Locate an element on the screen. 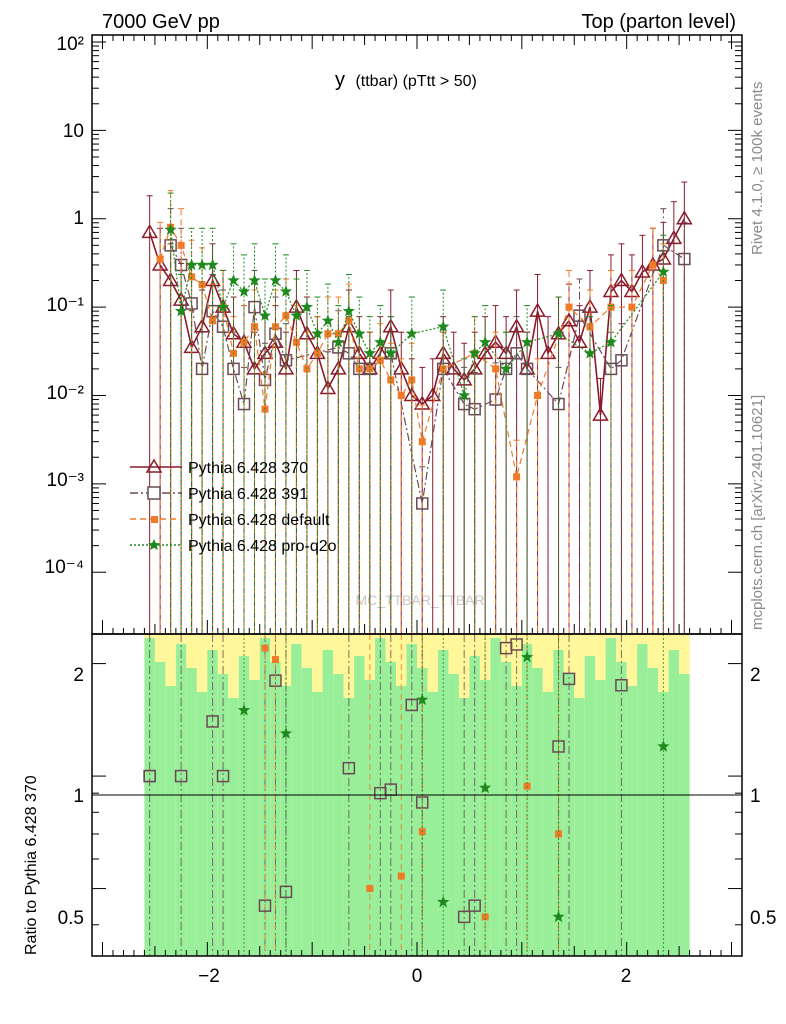  rivet-label: Rivet 4.1.0, ≥ 100k events is located at coordinates (757, 168).